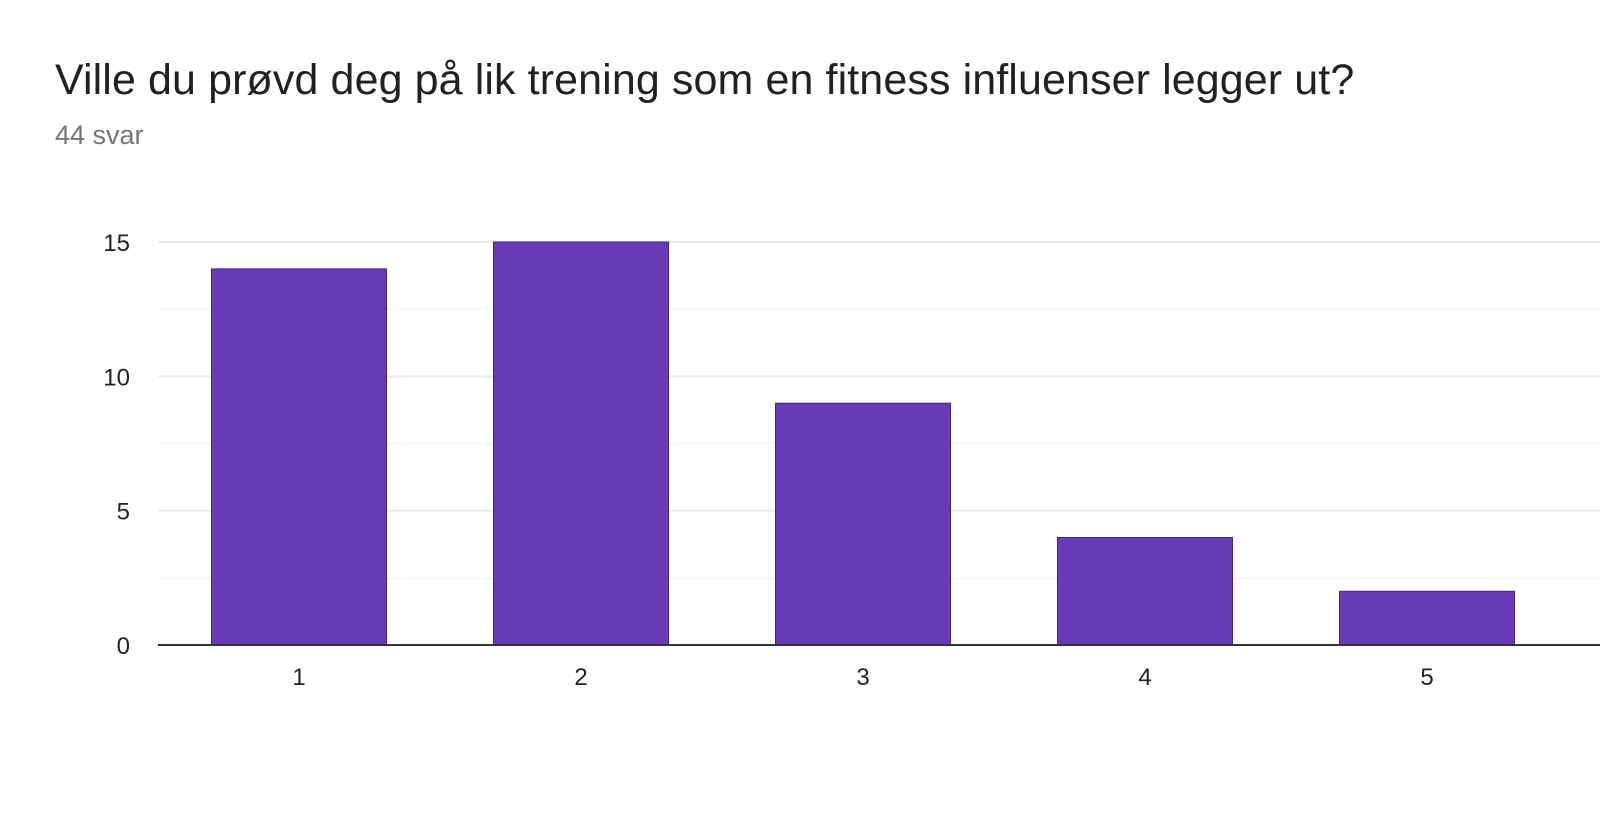 The width and height of the screenshot is (1600, 830). Describe the element at coordinates (99, 135) in the screenshot. I see `response-count: 44 svar` at that location.